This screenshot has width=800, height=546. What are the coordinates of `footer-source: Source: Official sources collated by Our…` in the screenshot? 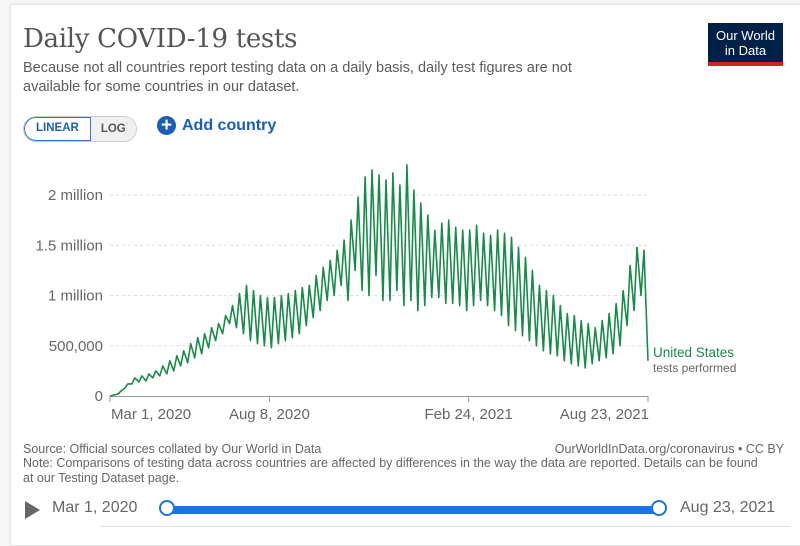 It's located at (172, 449).